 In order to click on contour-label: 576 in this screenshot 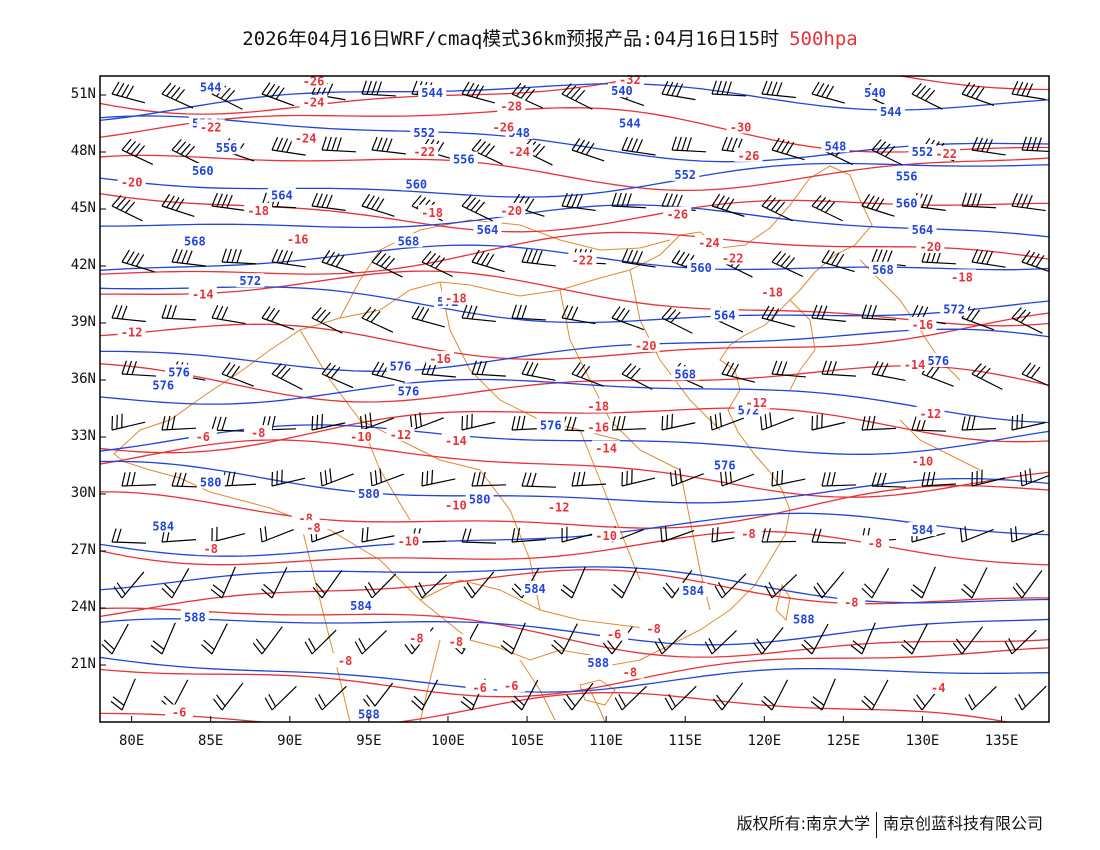, I will do `click(409, 391)`.